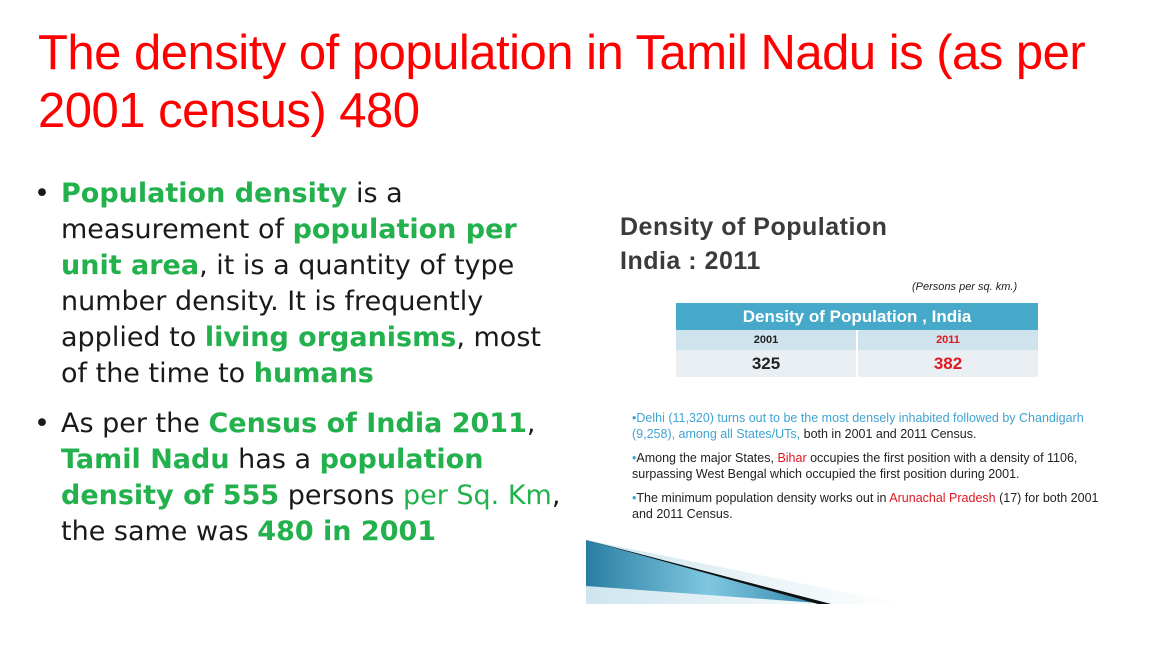 The image size is (1169, 650). Describe the element at coordinates (367, 423) in the screenshot. I see `bullet-part: Census of India 2011` at that location.